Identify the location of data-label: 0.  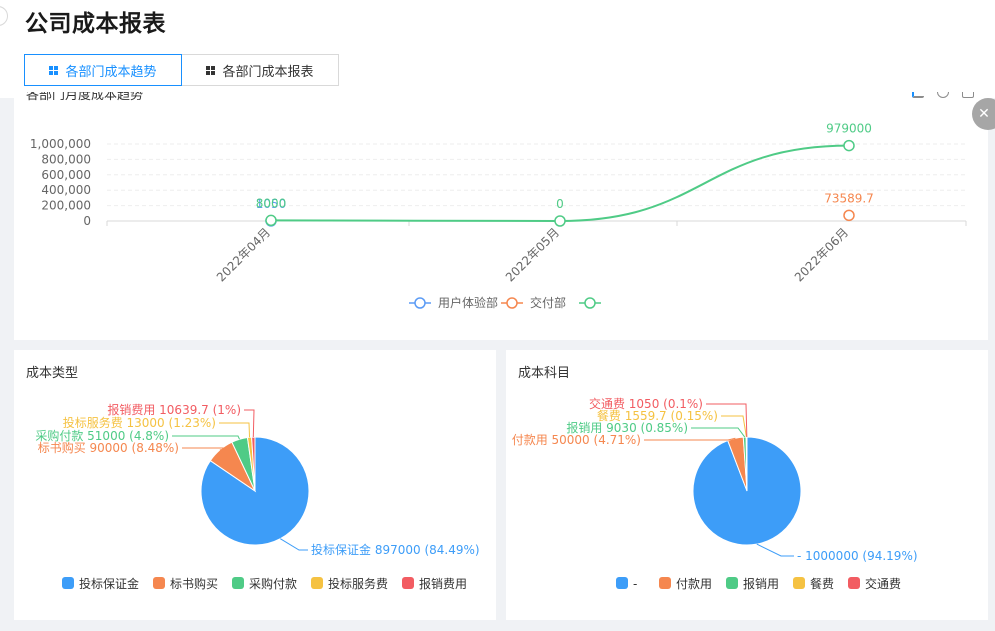
(560, 204).